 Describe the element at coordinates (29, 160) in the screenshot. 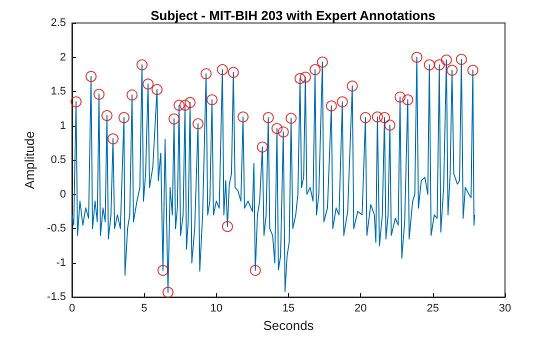

I see `y-axis-title: Amplitude` at that location.